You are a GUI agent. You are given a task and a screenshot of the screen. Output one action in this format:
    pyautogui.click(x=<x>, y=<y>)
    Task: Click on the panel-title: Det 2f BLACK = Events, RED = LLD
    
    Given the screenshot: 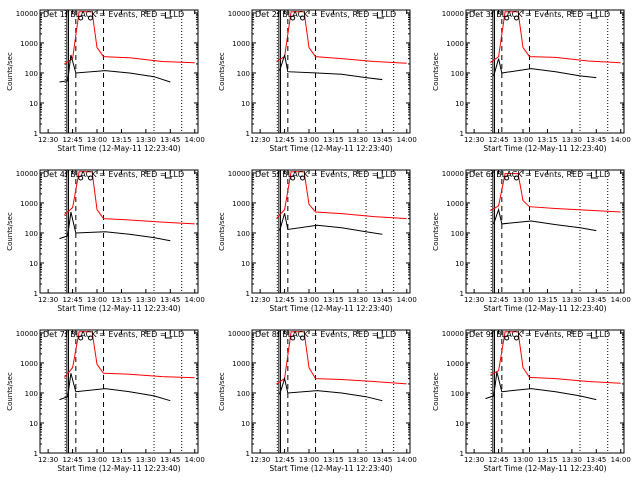 What is the action you would take?
    pyautogui.click(x=325, y=14)
    